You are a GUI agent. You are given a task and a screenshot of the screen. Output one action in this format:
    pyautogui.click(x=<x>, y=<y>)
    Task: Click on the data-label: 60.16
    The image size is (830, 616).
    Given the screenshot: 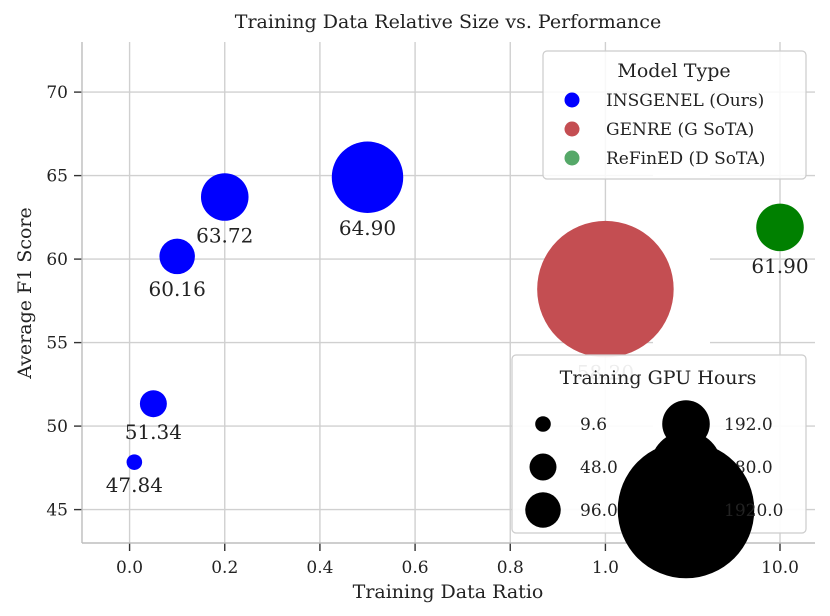 What is the action you would take?
    pyautogui.click(x=177, y=289)
    